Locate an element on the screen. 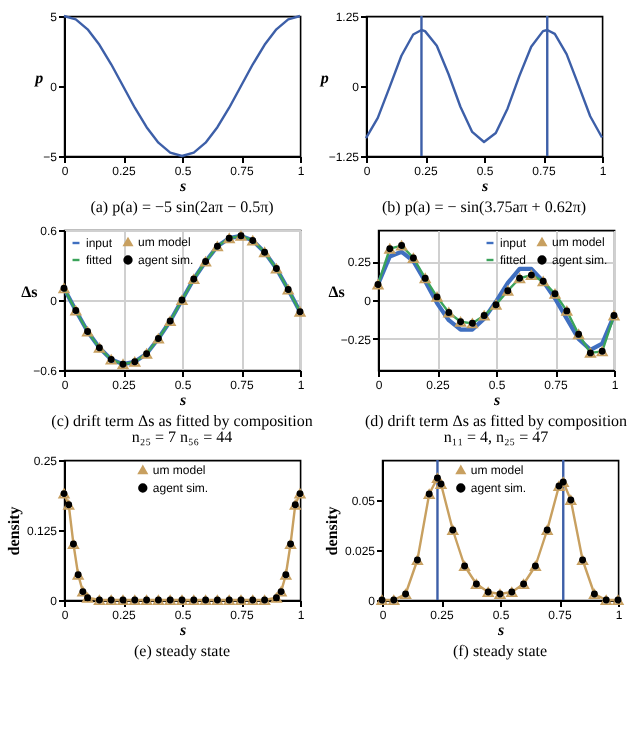  line-series is located at coordinates (182, 86).